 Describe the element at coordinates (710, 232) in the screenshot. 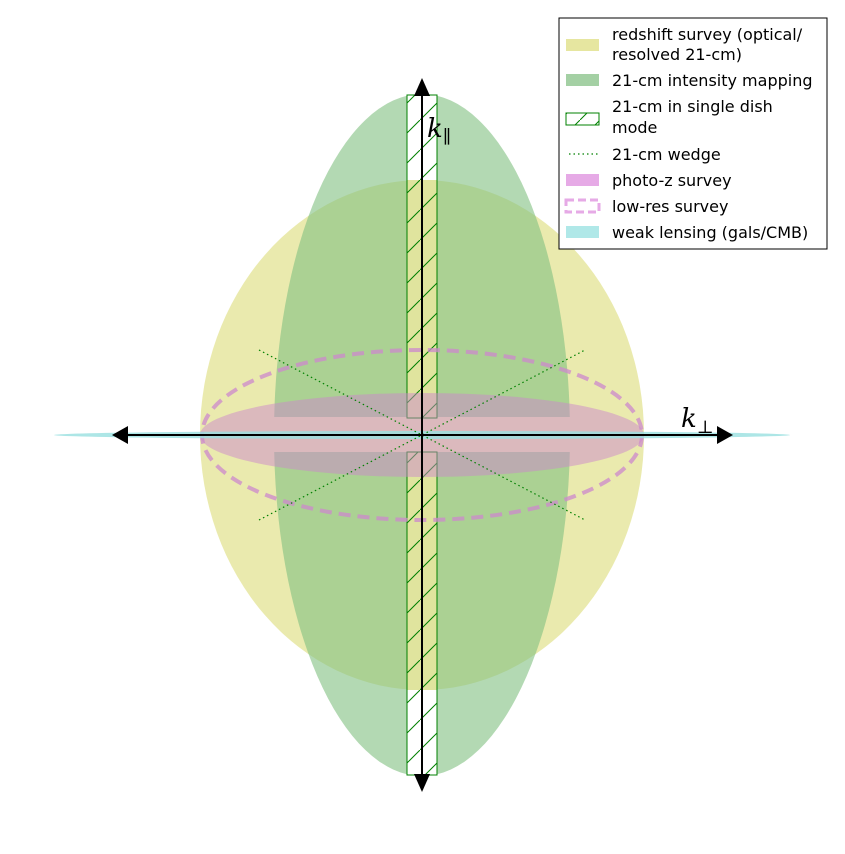

I see `legend-label-lensing: weak lensing (gals/CMB)` at that location.